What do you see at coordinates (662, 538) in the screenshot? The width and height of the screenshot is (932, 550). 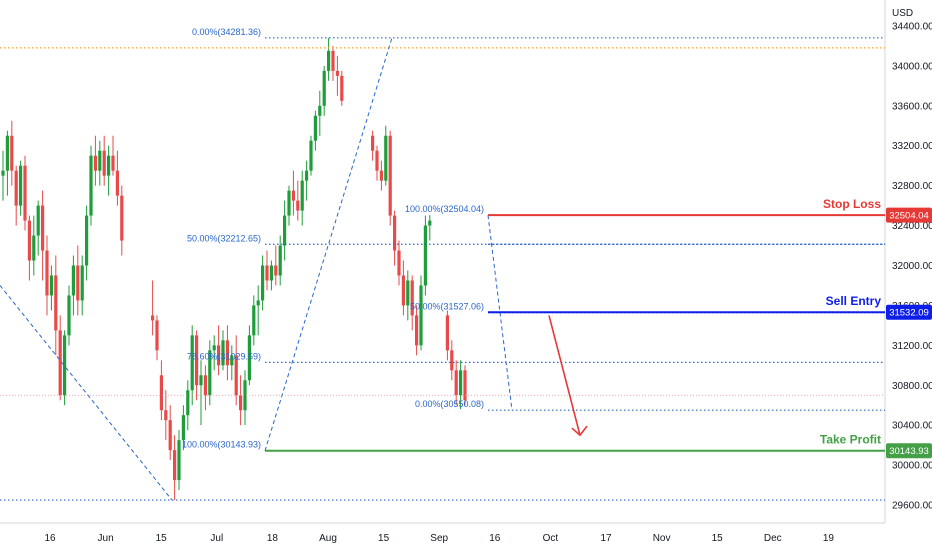 I see `x-tick-label: Nov` at bounding box center [662, 538].